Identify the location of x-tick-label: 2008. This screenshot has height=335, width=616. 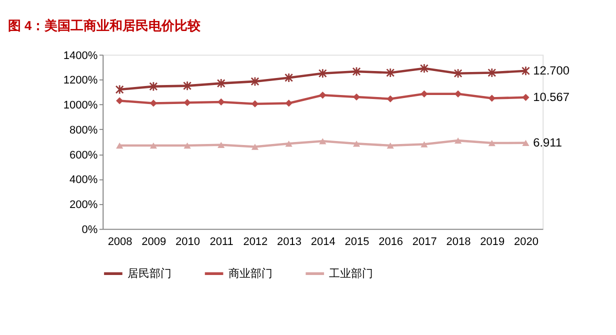
(120, 242).